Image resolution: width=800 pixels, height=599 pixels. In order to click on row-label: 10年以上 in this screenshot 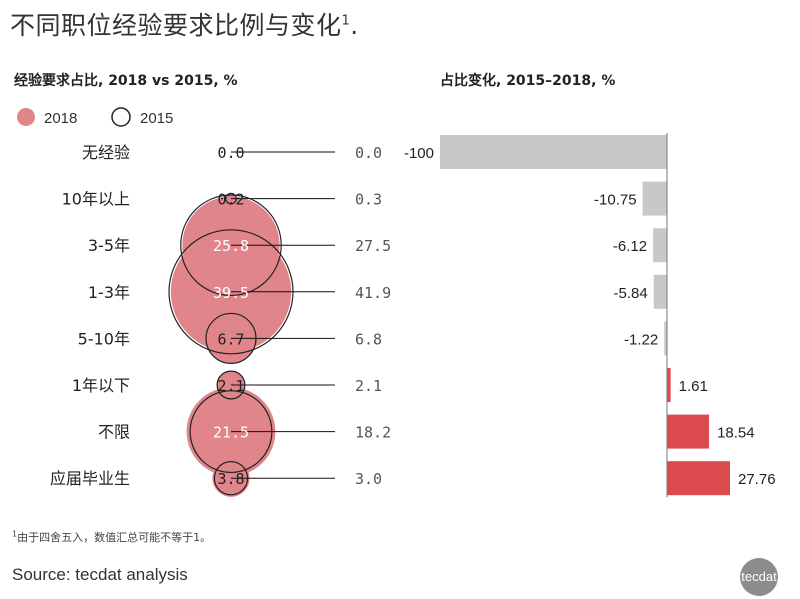, I will do `click(96, 199)`.